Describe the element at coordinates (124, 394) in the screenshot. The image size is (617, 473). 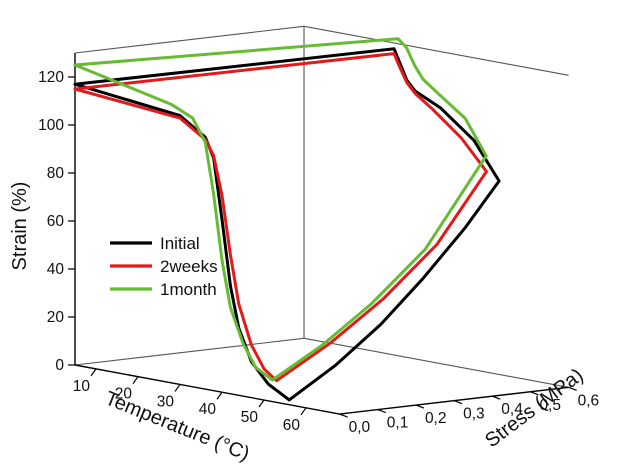
I see `temperature-tick-label: 20` at that location.